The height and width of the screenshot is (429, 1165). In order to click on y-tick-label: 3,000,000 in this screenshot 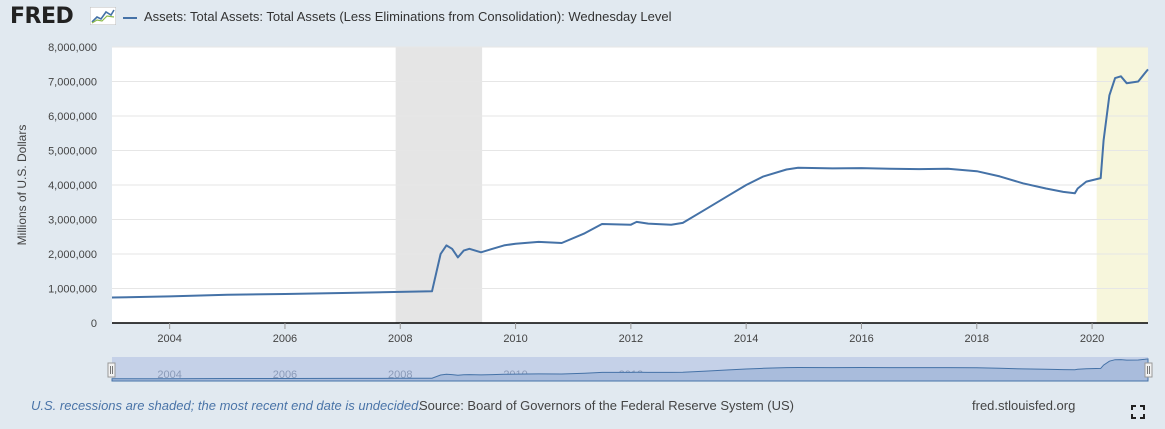, I will do `click(72, 221)`.